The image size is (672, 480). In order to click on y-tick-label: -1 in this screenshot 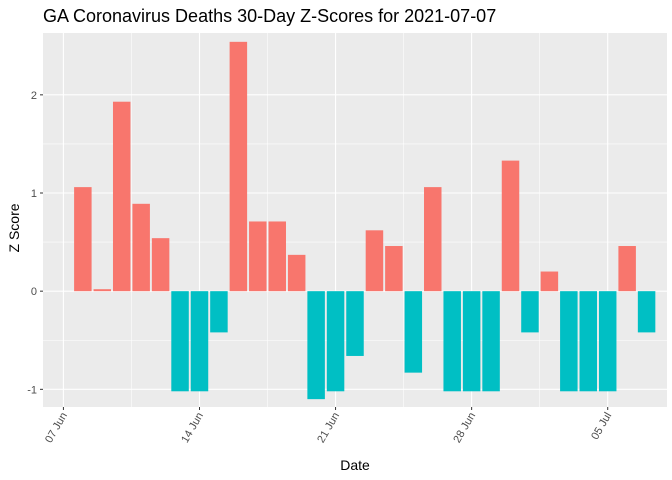, I will do `click(32, 390)`.